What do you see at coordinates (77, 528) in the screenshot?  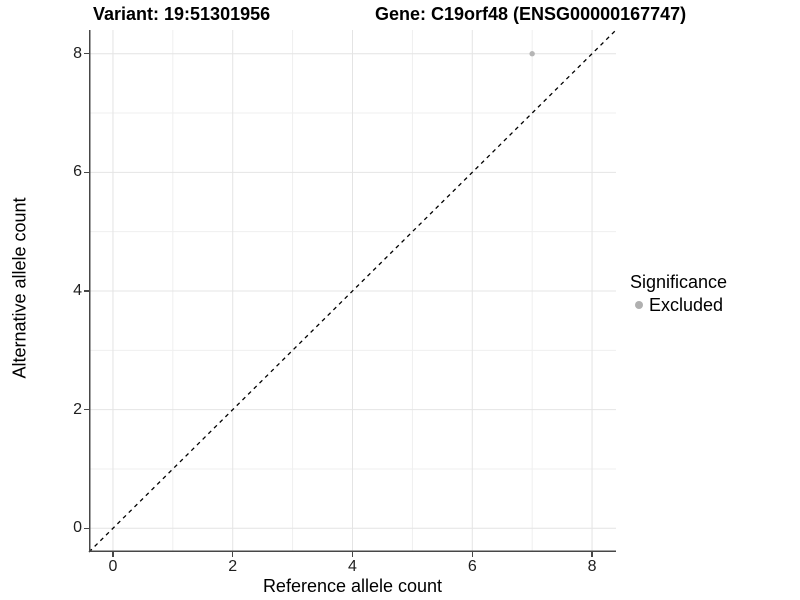 I see `y-tick-label: 0` at bounding box center [77, 528].